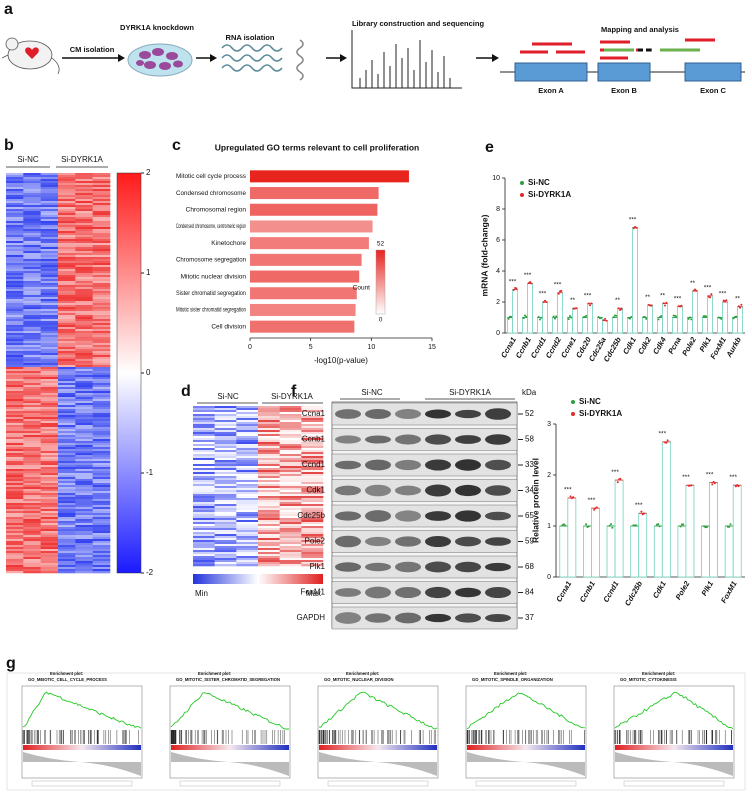 This screenshot has width=752, height=794. What do you see at coordinates (526, 747) in the screenshot?
I see `rank-gradient` at bounding box center [526, 747].